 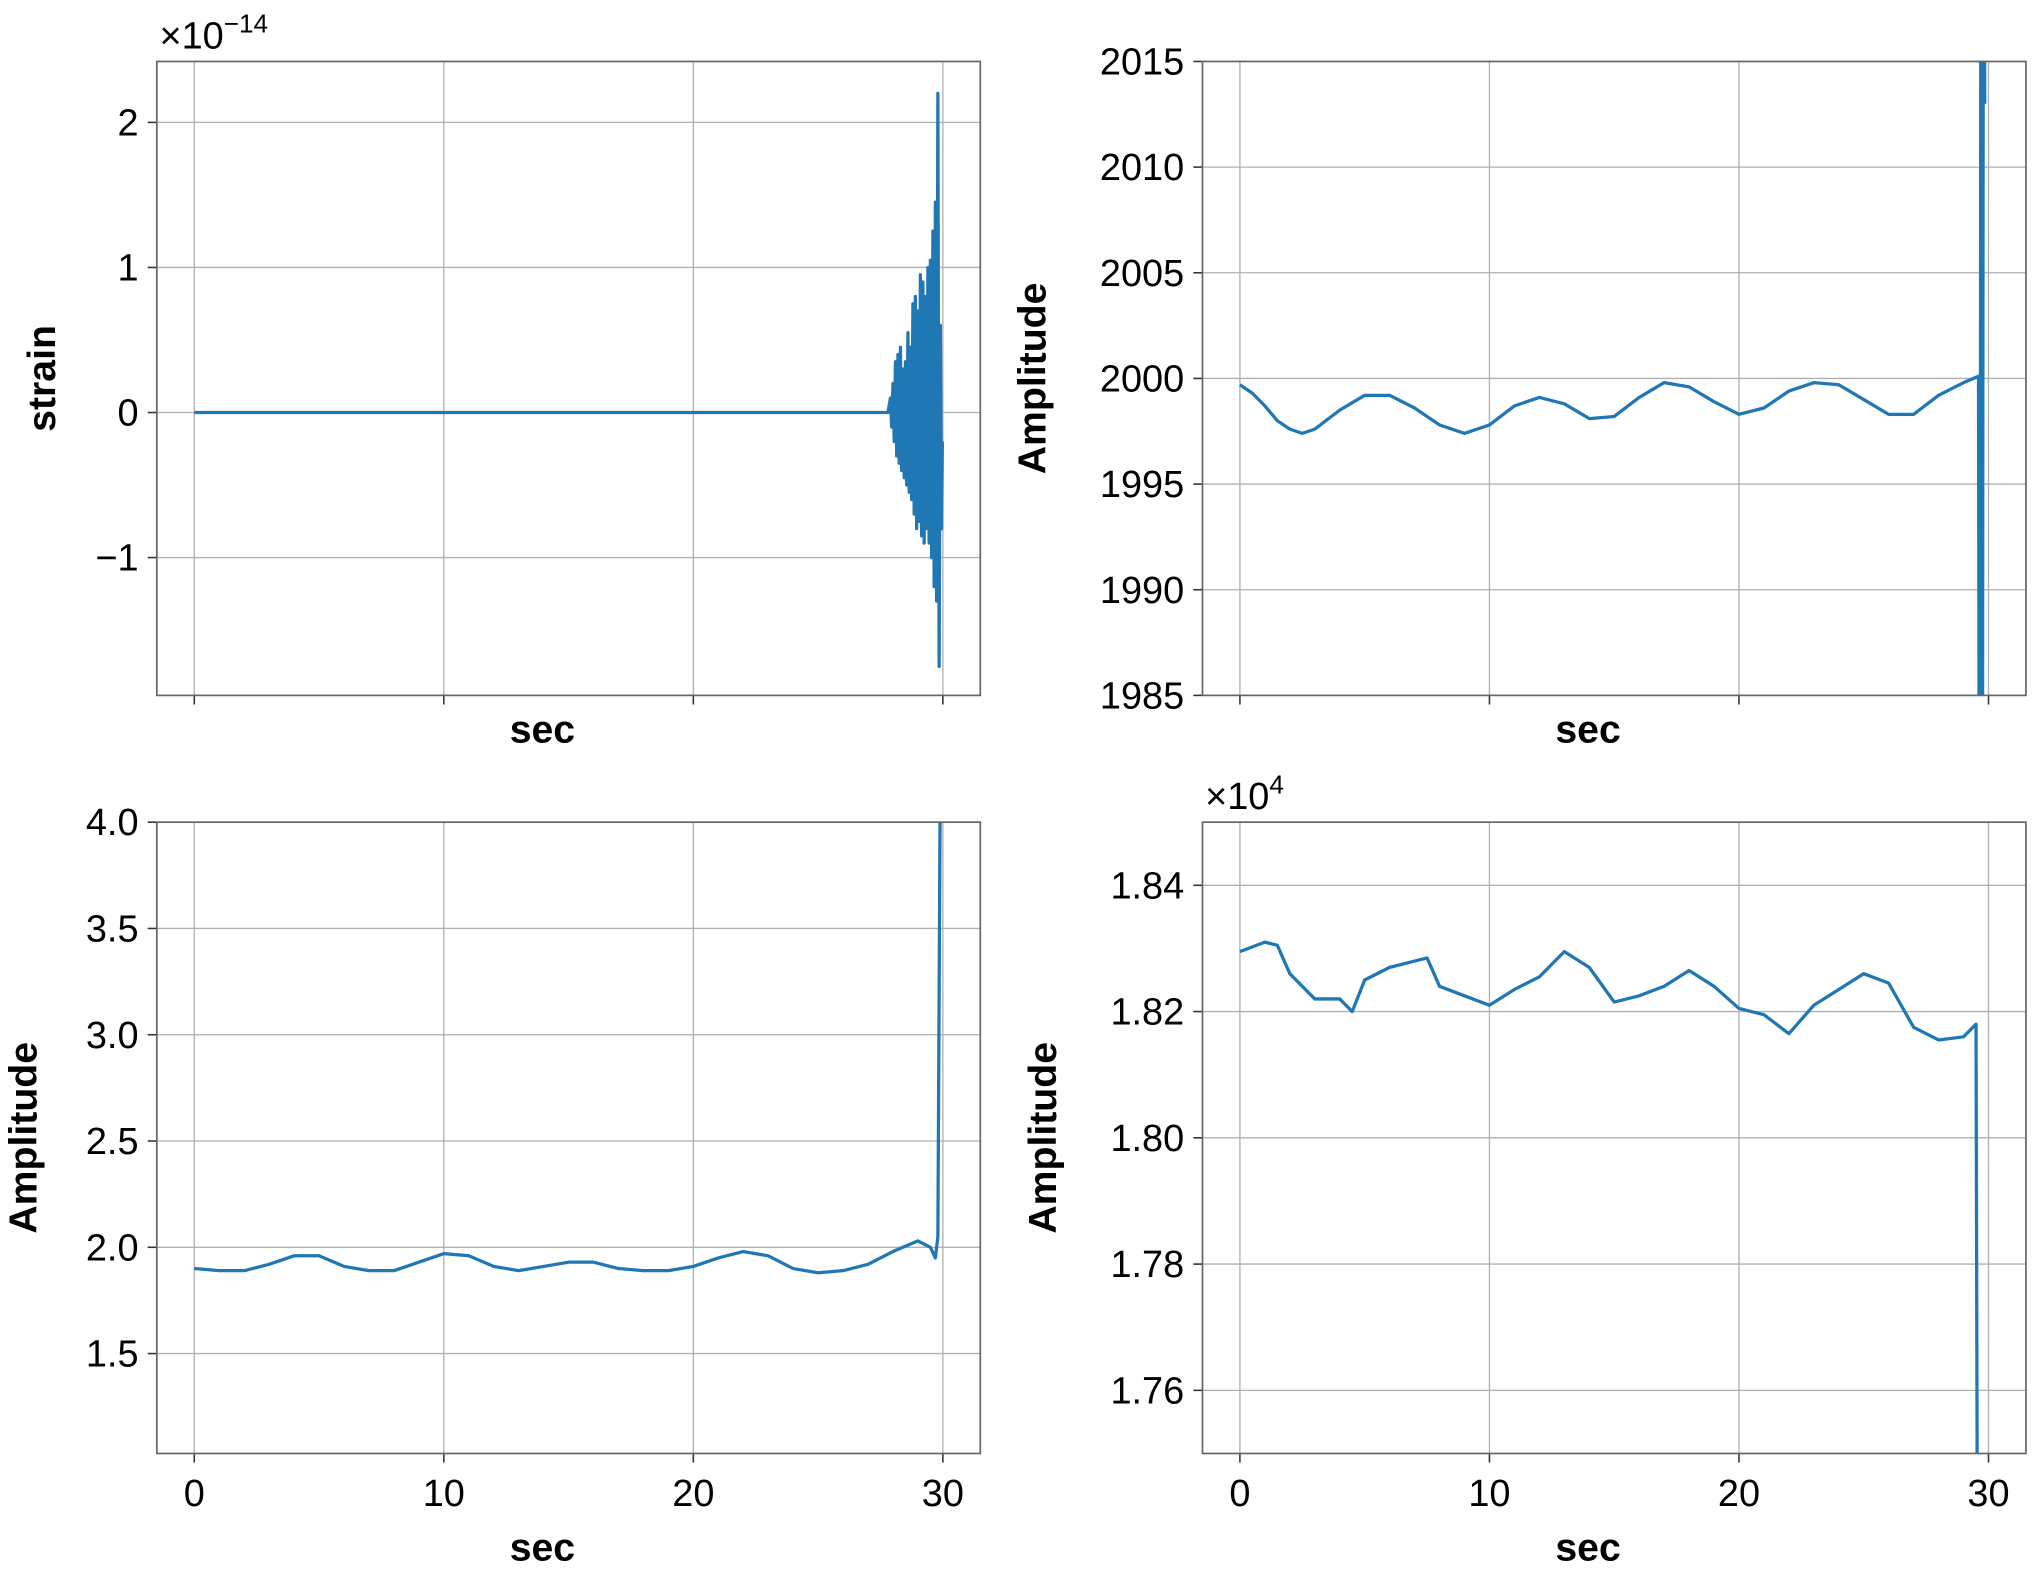 What do you see at coordinates (127, 123) in the screenshot?
I see `y-tick-label: 2` at bounding box center [127, 123].